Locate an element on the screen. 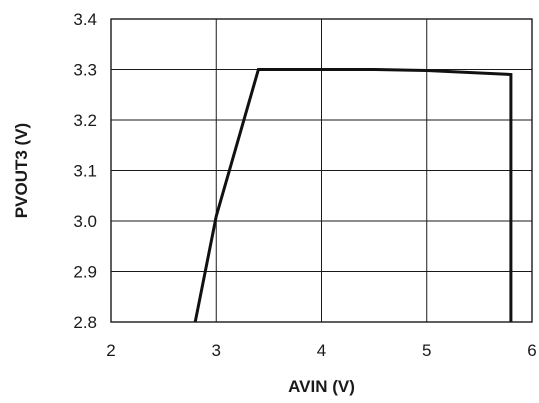 Image resolution: width=539 pixels, height=403 pixels. y-tick-label: 3.2 is located at coordinates (85, 120).